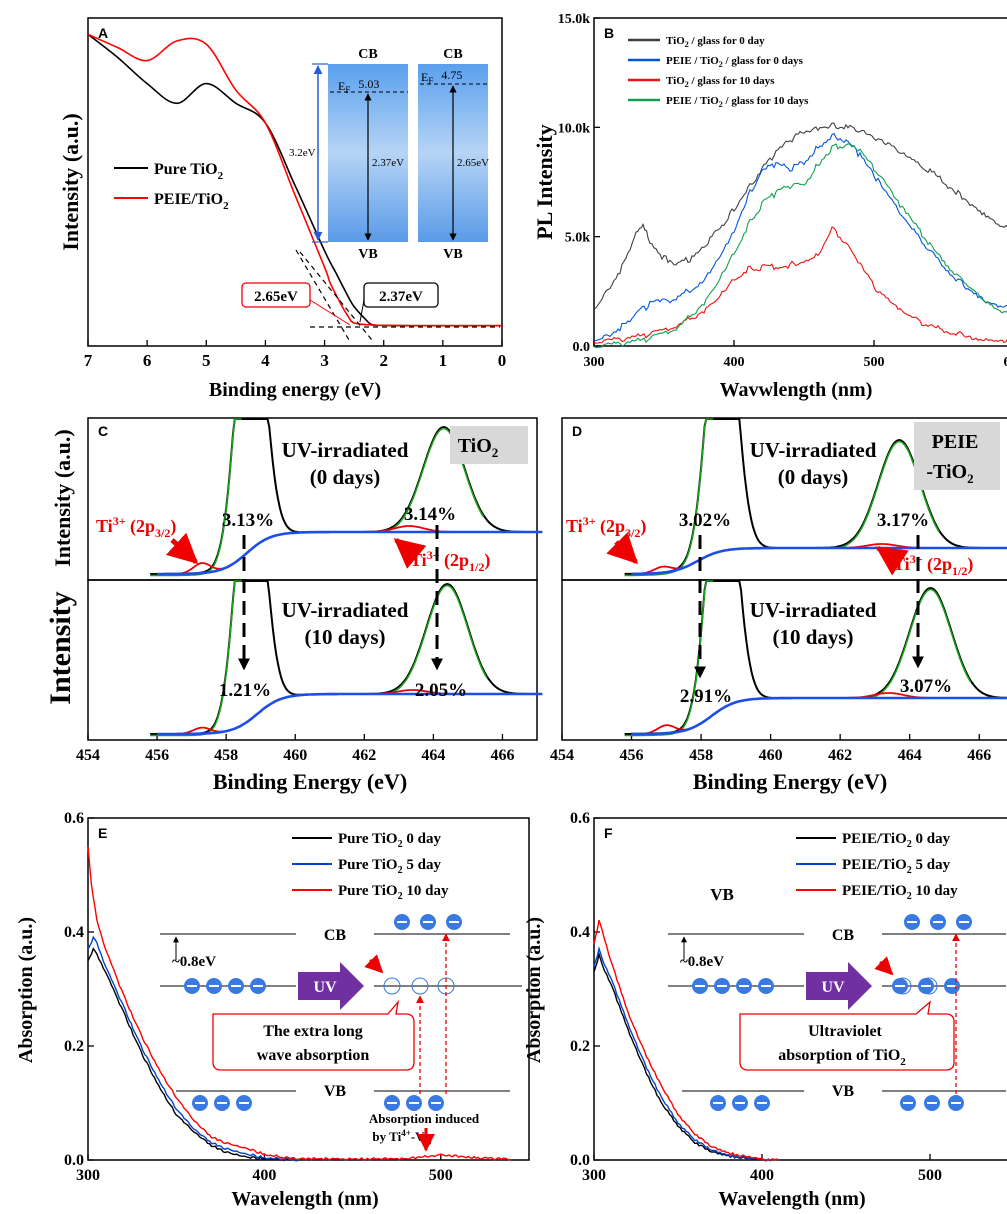  What do you see at coordinates (410, 553) in the screenshot?
I see `ti-arrow-c-right` at bounding box center [410, 553].